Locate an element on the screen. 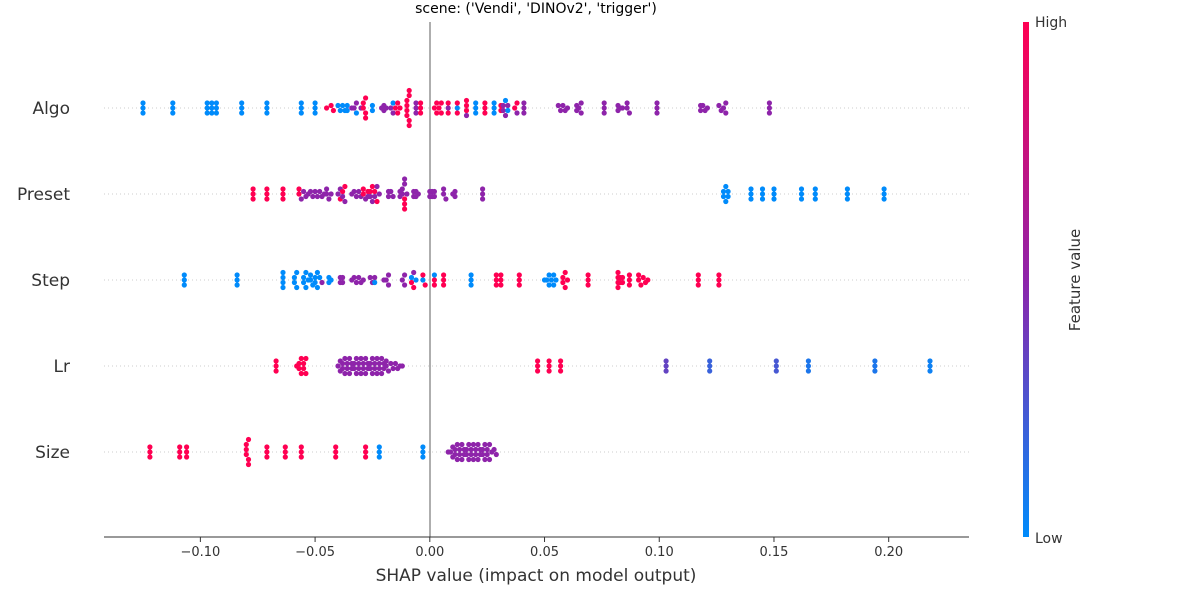 This screenshot has height=604, width=1200. x-tick-label: 0.20 is located at coordinates (888, 552).